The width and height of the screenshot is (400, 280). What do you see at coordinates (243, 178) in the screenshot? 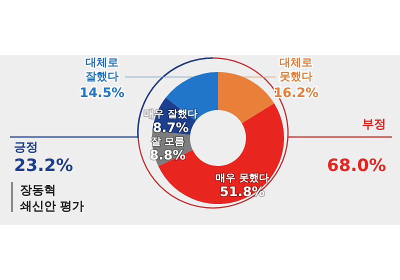
I see `slice-label: 매우 못했다` at bounding box center [243, 178].